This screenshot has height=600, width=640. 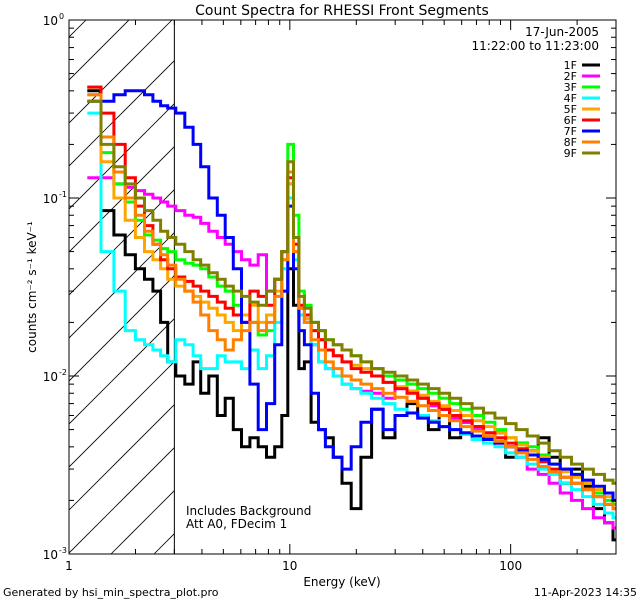 What do you see at coordinates (342, 11) in the screenshot?
I see `chart-title: Count Spectra for RHESSI Front Segments` at bounding box center [342, 11].